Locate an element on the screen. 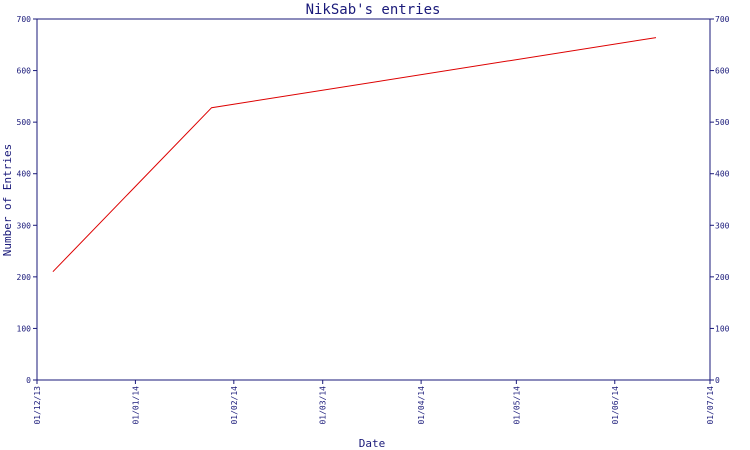 This screenshot has height=450, width=750. y-tick-label-right: 600 is located at coordinates (722, 71).